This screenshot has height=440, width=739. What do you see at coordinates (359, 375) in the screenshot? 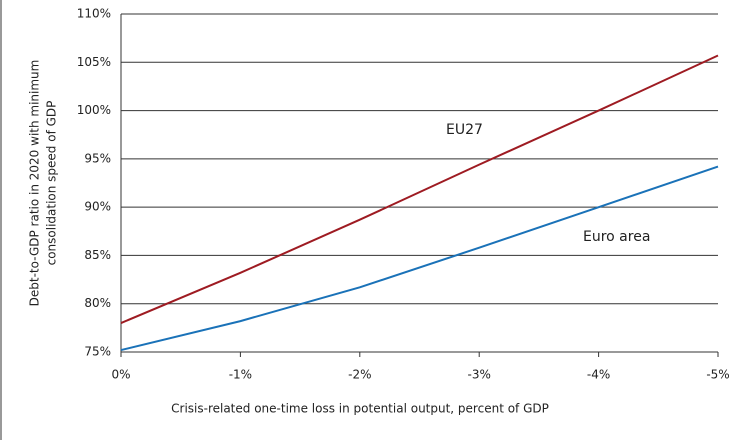
I see `x-tick-label: -2%` at bounding box center [359, 375].